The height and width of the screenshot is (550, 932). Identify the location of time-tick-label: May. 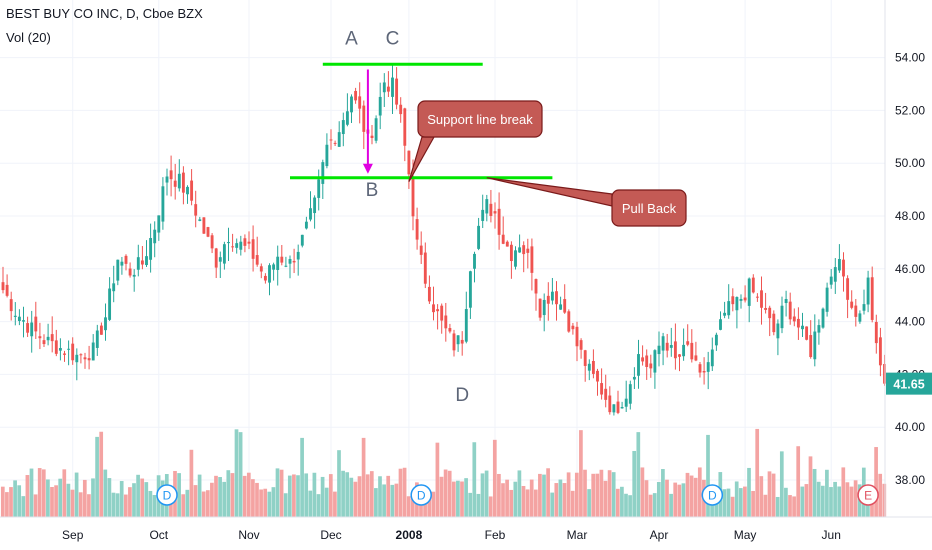
(745, 535).